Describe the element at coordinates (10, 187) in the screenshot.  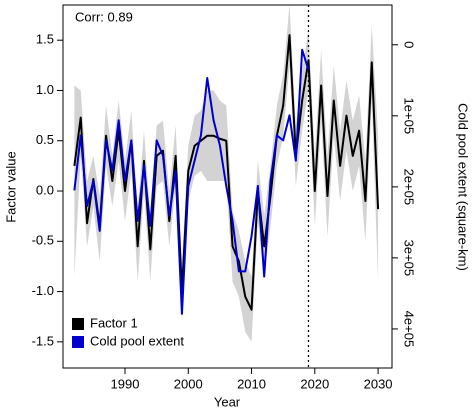
I see `y-axis-label: Factor value` at that location.